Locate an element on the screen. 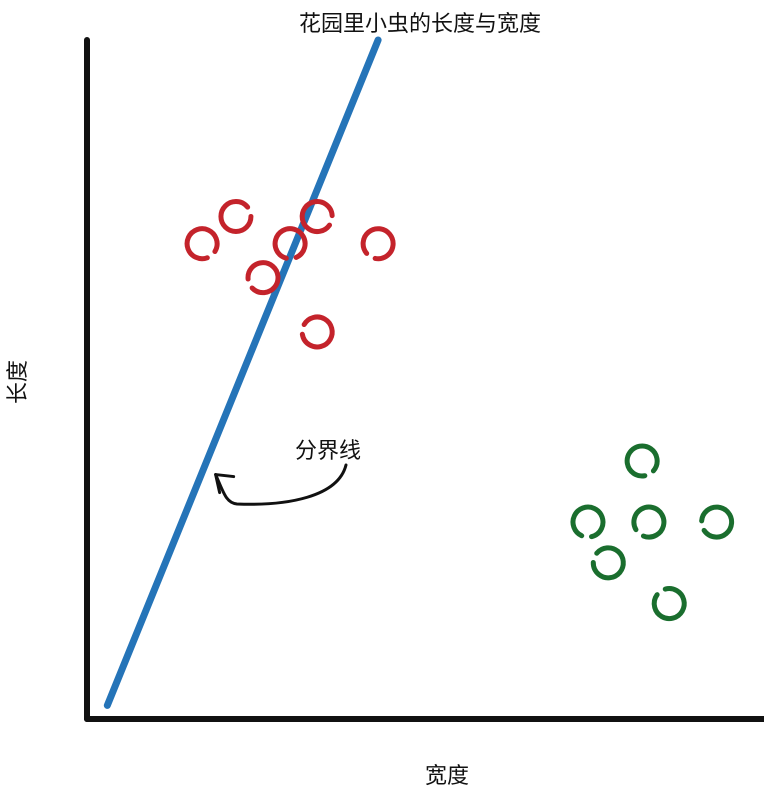 Image resolution: width=764 pixels, height=791 pixels. y-axis-label: 长度 is located at coordinates (18, 382).